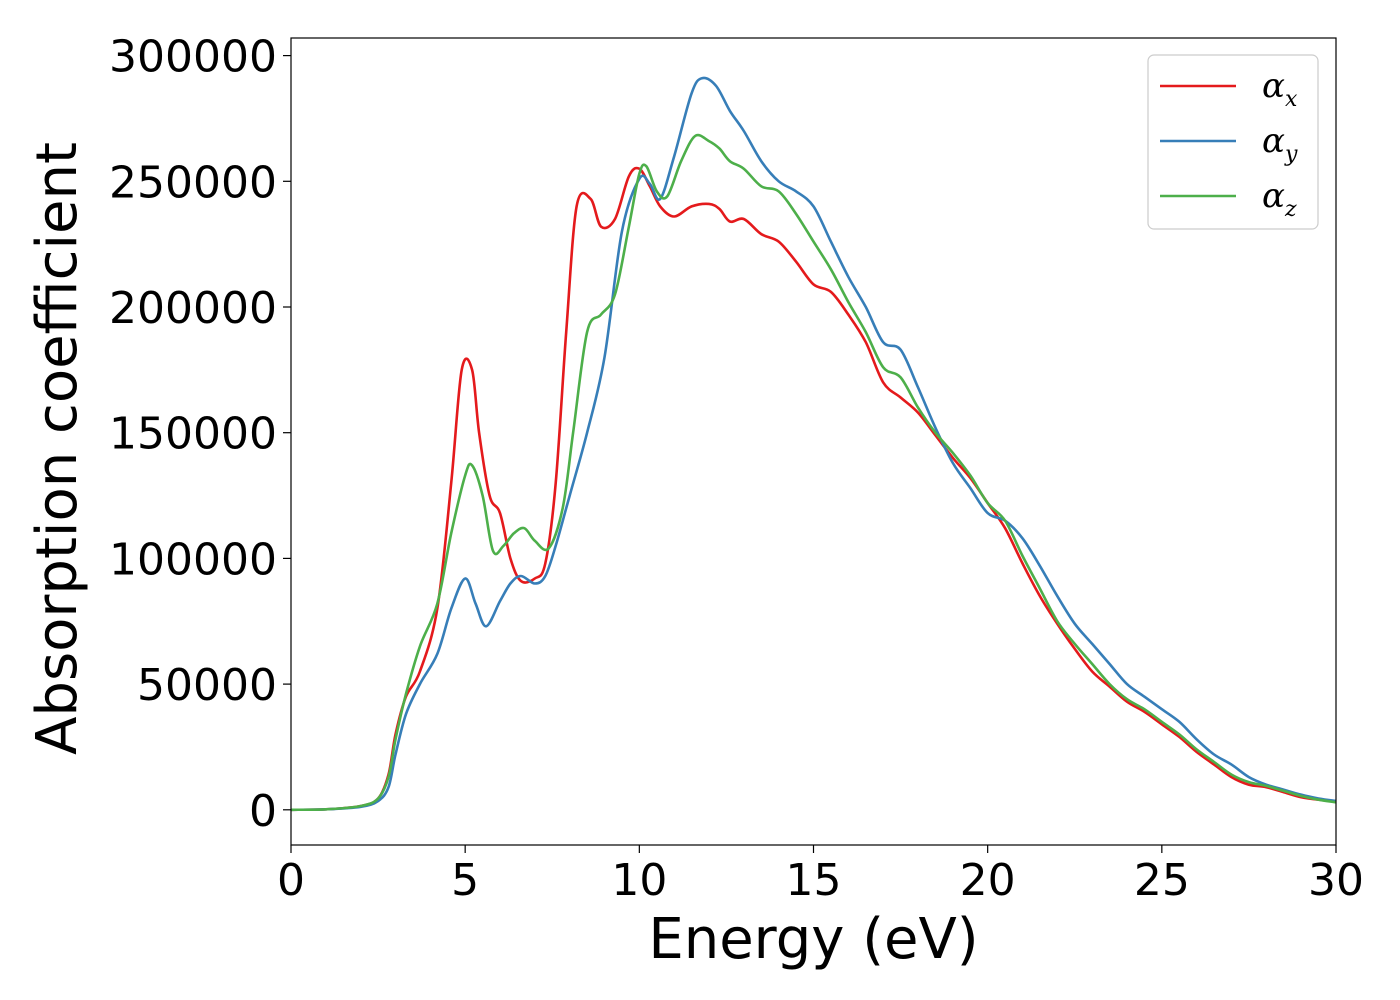 This screenshot has height=1000, width=1400. What do you see at coordinates (1162, 880) in the screenshot?
I see `x-tick-label: 25` at bounding box center [1162, 880].